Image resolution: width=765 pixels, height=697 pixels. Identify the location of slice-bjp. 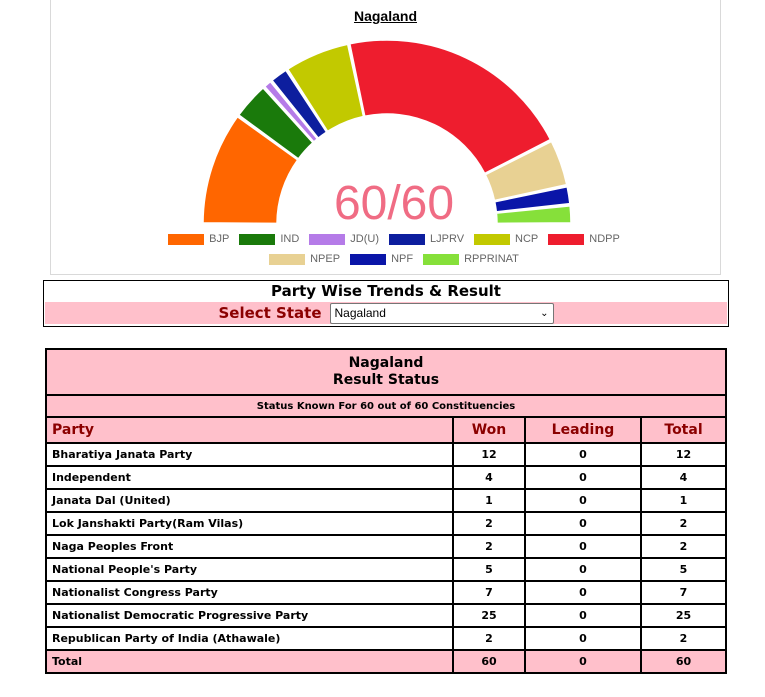
(250, 170).